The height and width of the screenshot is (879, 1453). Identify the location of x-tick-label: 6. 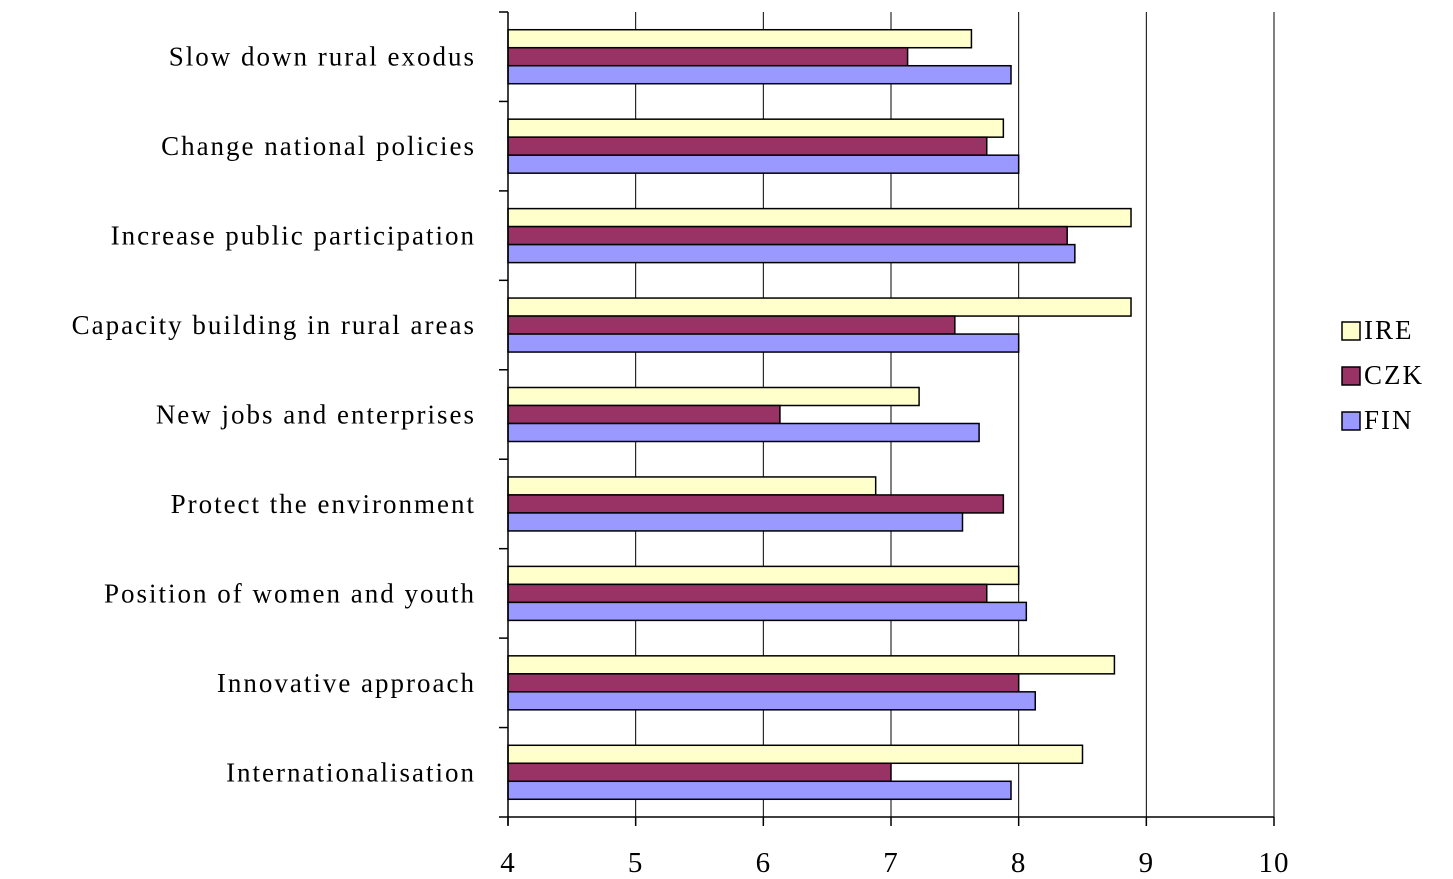
(764, 863).